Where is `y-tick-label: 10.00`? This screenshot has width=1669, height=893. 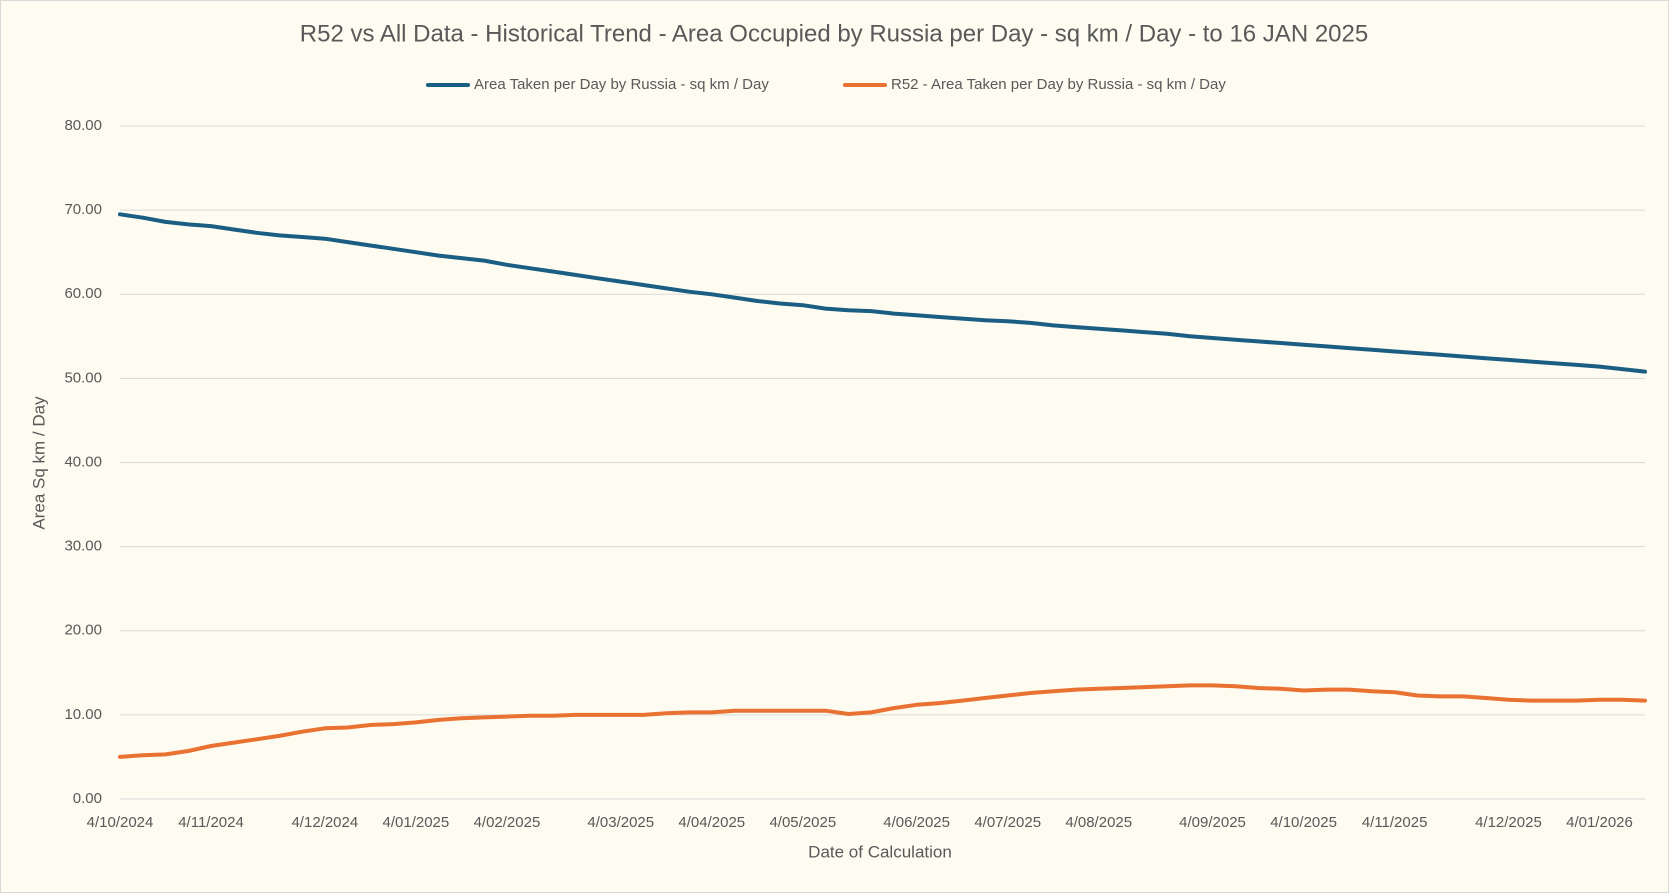 y-tick-label: 10.00 is located at coordinates (83, 714).